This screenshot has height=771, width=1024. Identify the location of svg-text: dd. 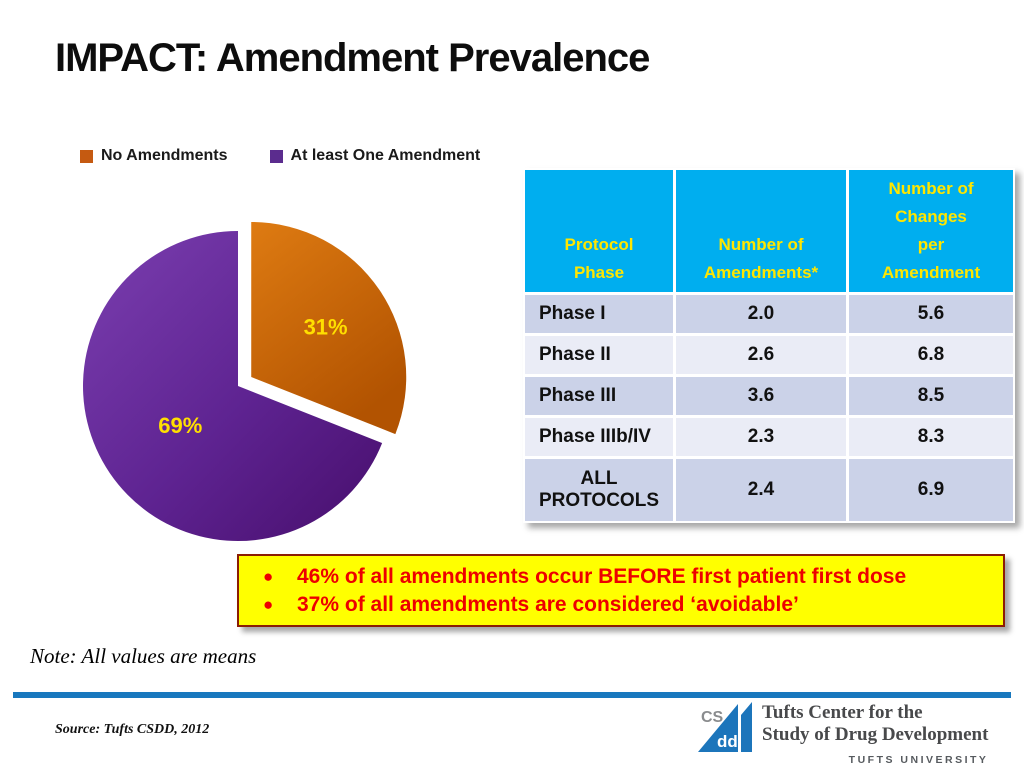
(727, 741).